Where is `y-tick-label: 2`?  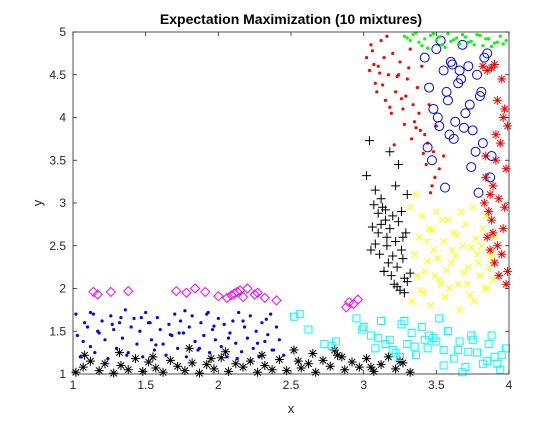
y-tick-label: 2 is located at coordinates (62, 289).